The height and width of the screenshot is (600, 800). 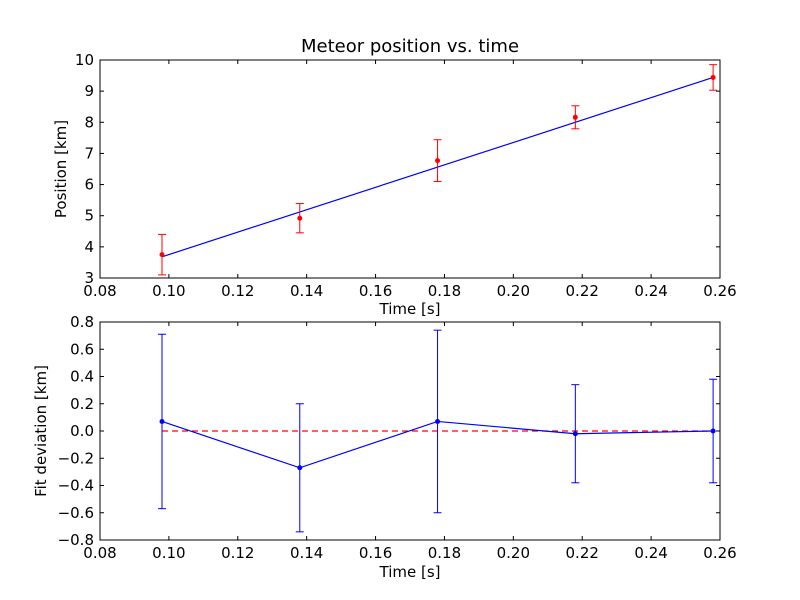 I want to click on position-x-tick-label: 0.24, so click(x=650, y=291).